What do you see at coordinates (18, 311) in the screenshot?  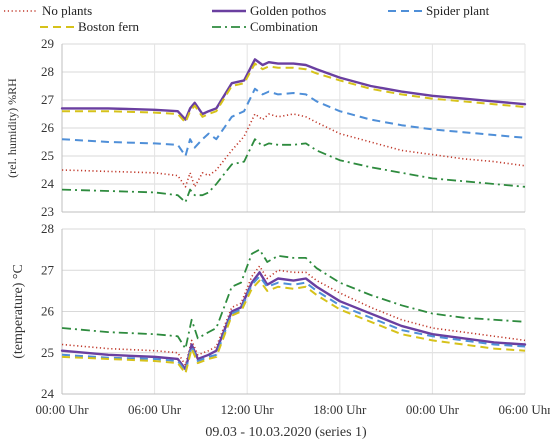 I see `y-axis-title: (temperature) °C` at bounding box center [18, 311].